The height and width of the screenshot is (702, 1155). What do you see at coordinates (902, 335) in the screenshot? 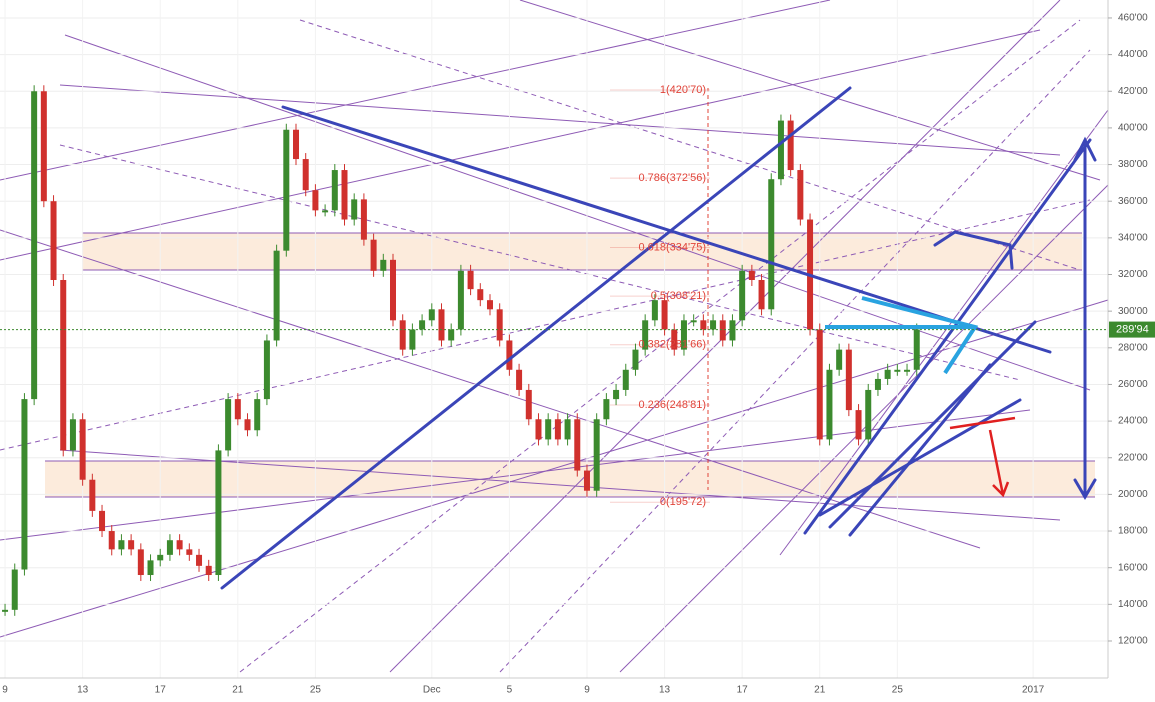
I see `triangle` at bounding box center [902, 335].